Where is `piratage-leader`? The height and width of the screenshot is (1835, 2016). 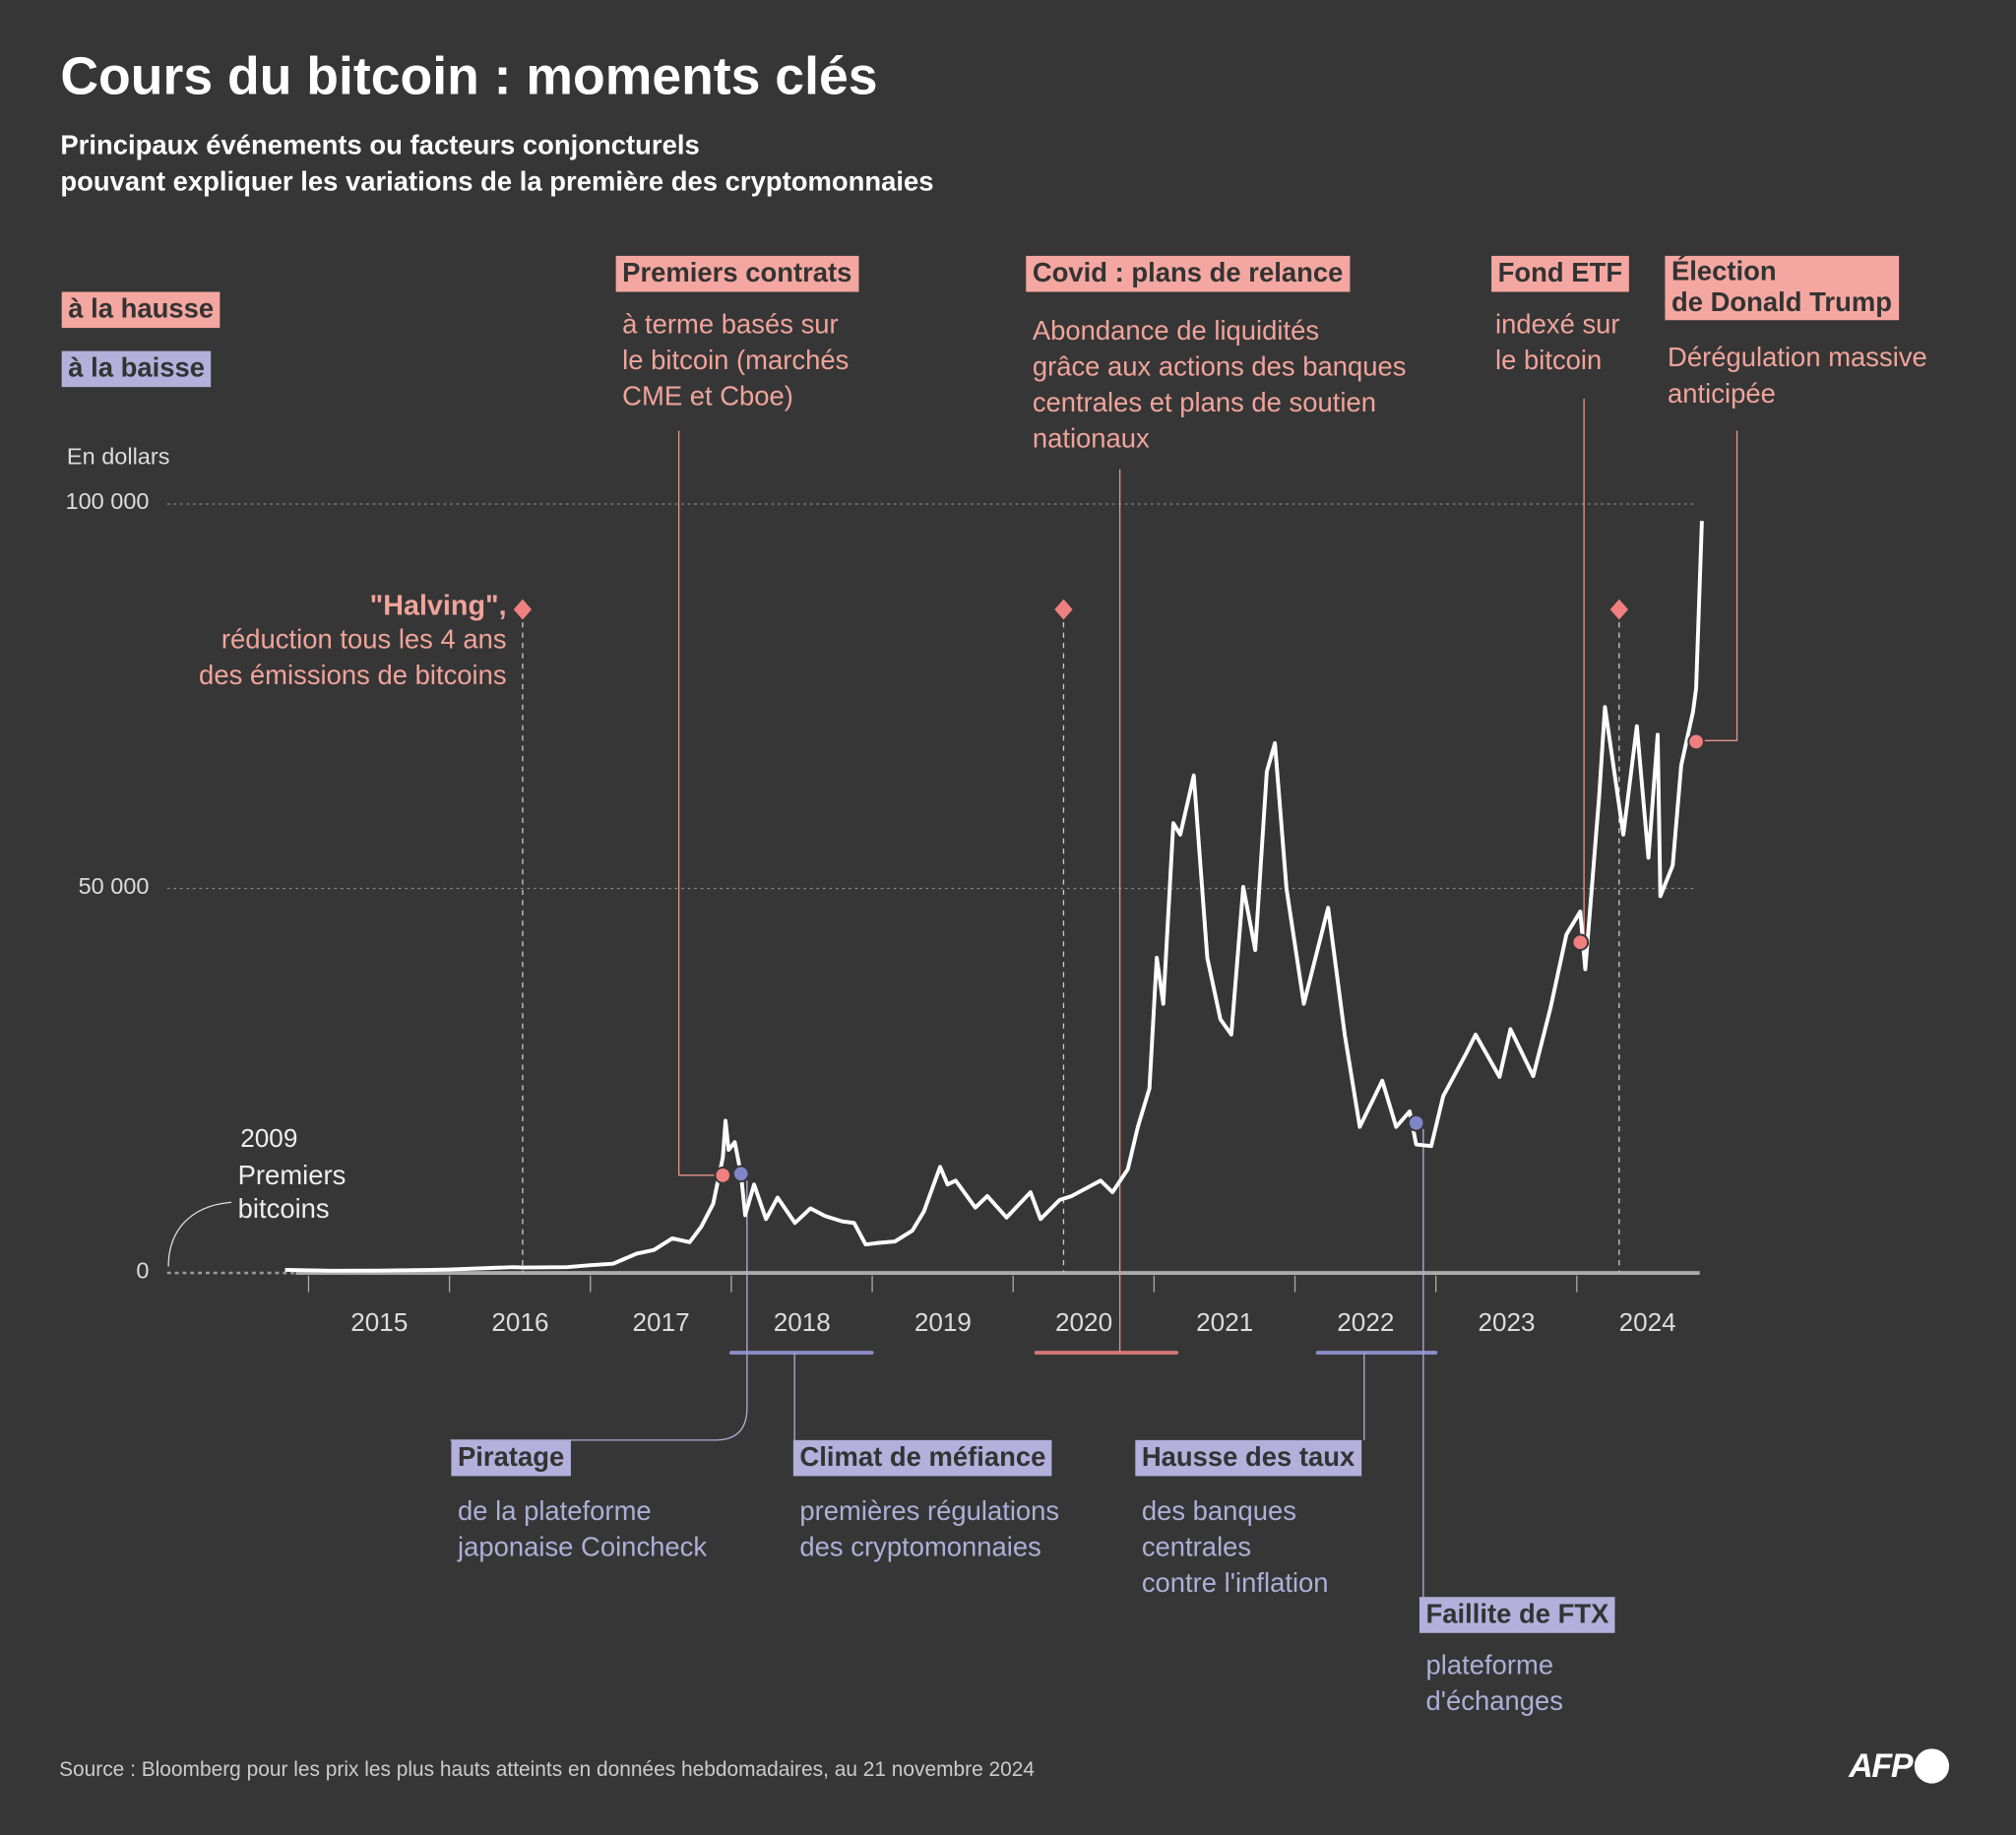
piratage-leader is located at coordinates (599, 1310).